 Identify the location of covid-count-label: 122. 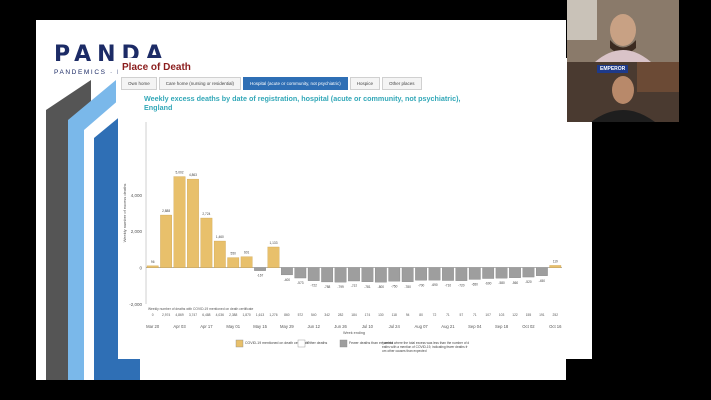
(515, 315).